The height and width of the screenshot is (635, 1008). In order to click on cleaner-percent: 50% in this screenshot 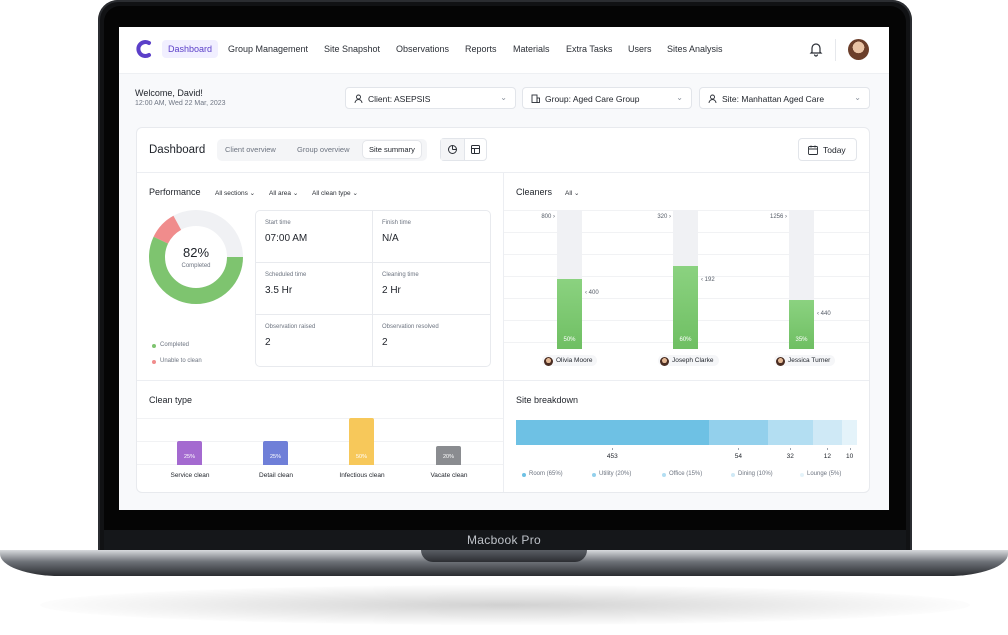, I will do `click(569, 340)`.